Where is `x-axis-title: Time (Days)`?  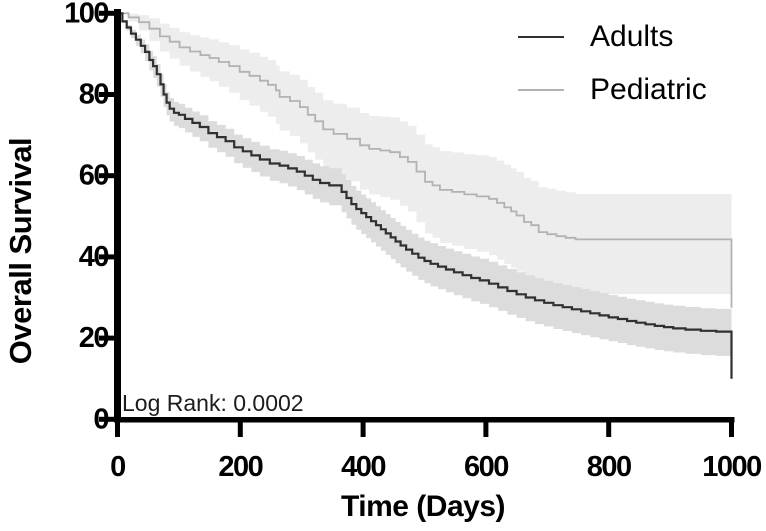 x-axis-title: Time (Days) is located at coordinates (423, 506).